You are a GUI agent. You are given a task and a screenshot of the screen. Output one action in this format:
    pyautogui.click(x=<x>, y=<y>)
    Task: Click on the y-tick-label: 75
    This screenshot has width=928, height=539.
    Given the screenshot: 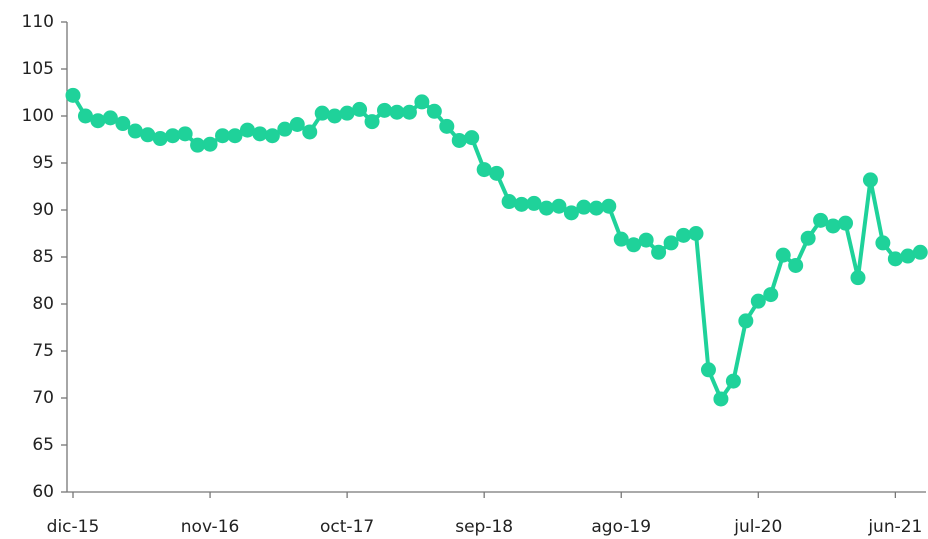 What is the action you would take?
    pyautogui.click(x=43, y=351)
    